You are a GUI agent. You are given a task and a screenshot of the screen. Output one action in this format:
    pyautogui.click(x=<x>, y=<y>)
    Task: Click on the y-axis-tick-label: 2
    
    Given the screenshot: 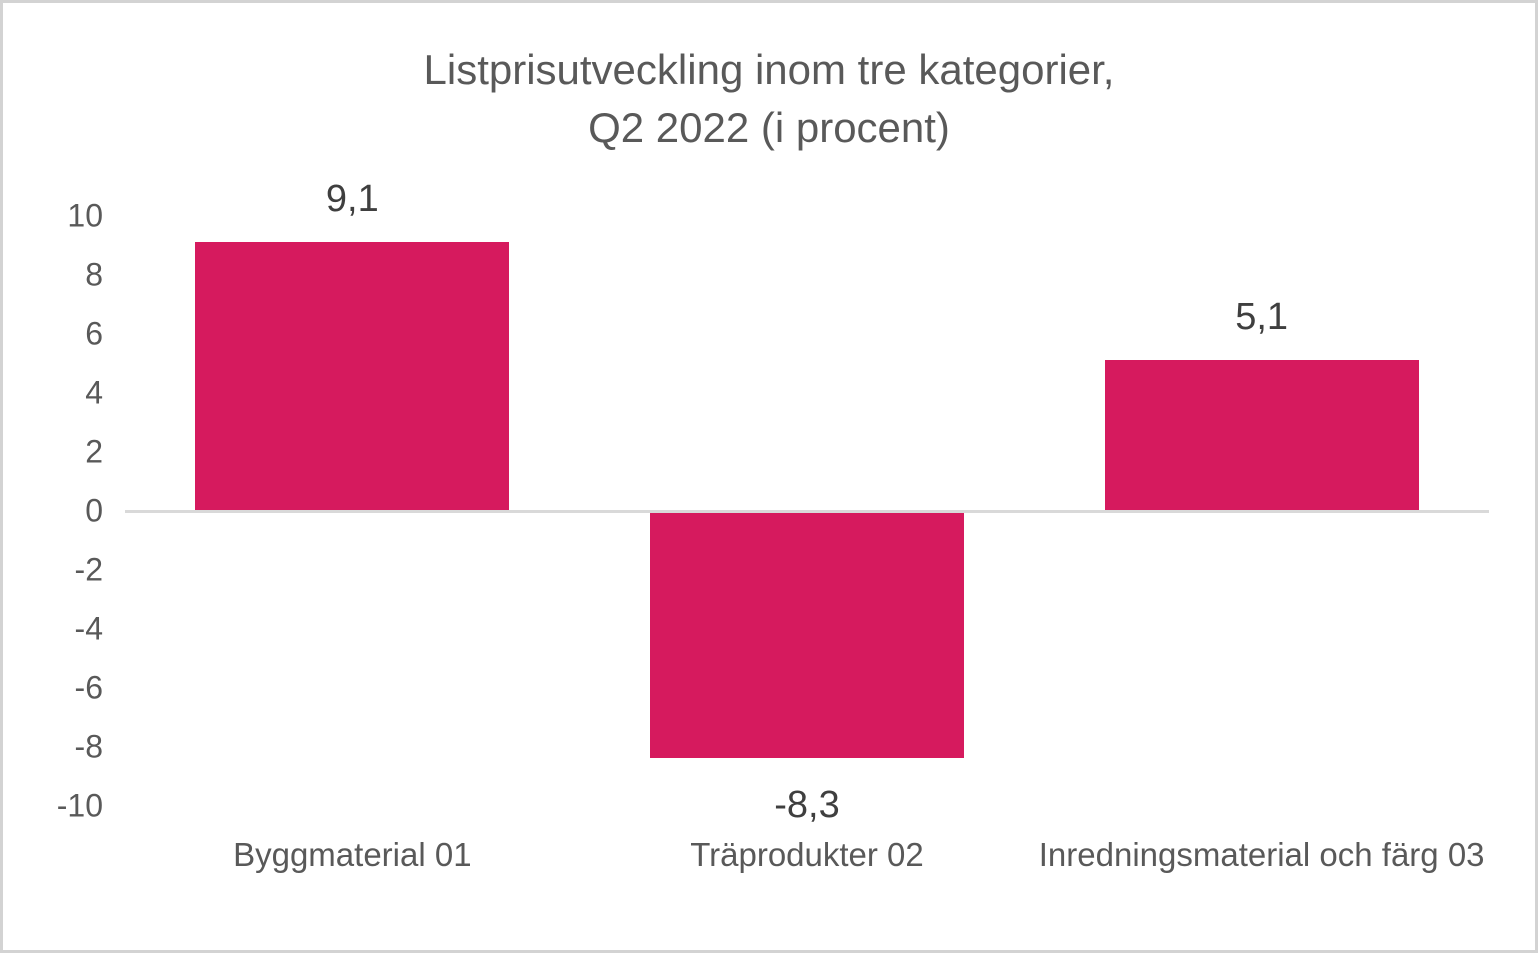 What is the action you would take?
    pyautogui.click(x=94, y=451)
    